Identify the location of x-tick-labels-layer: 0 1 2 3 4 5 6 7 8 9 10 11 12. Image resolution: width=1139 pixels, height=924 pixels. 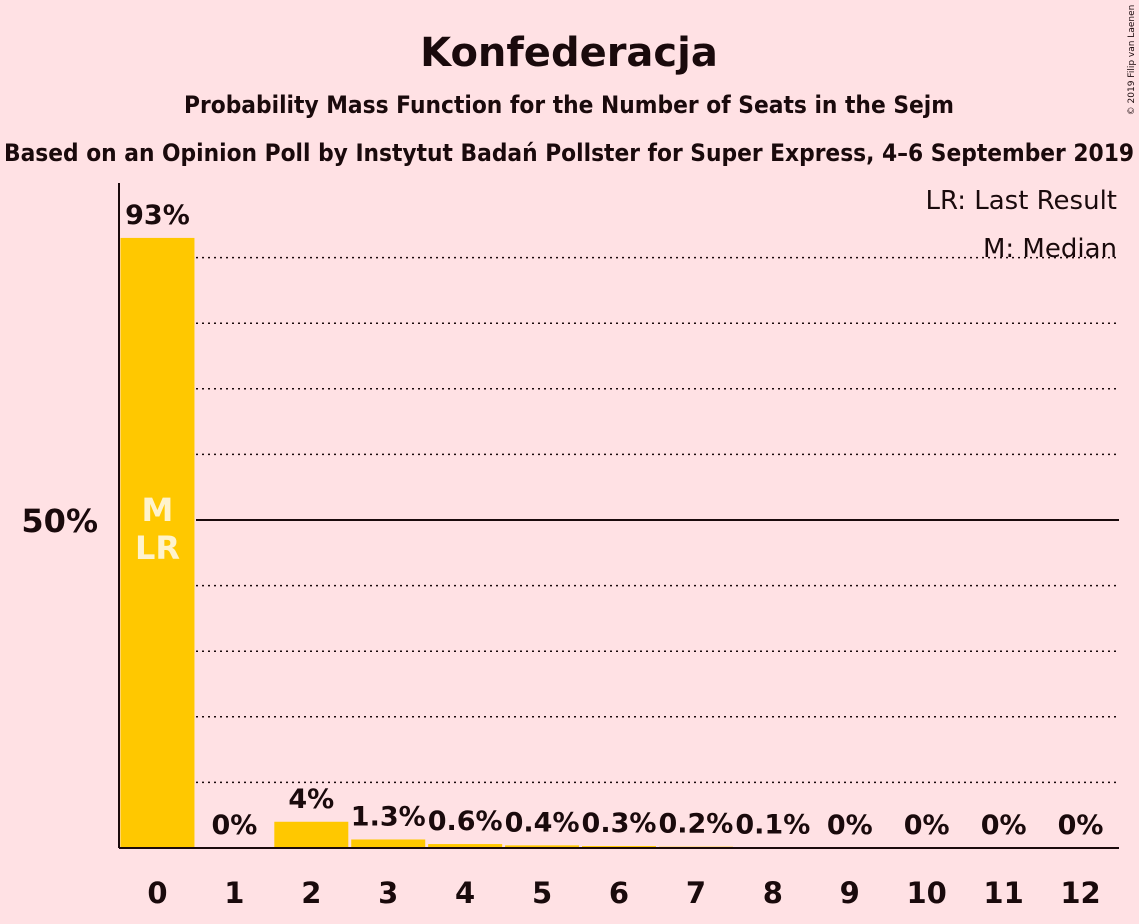
(623, 893).